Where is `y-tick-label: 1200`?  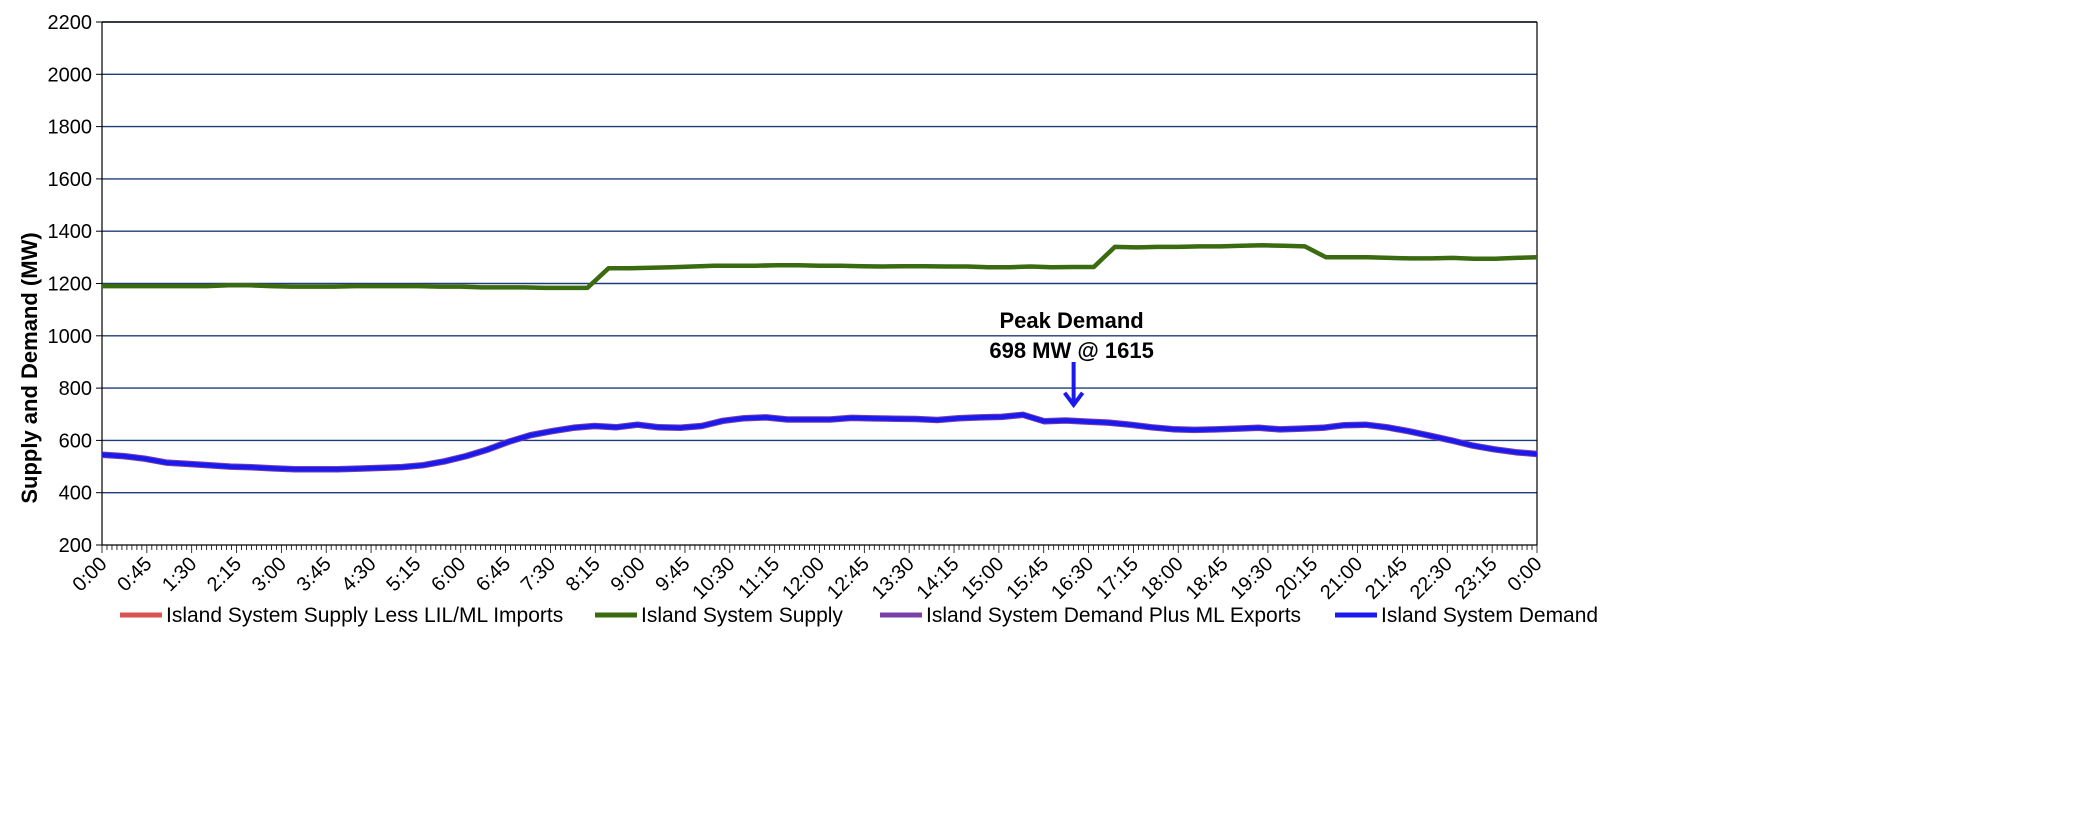
y-tick-label: 1200 is located at coordinates (70, 285).